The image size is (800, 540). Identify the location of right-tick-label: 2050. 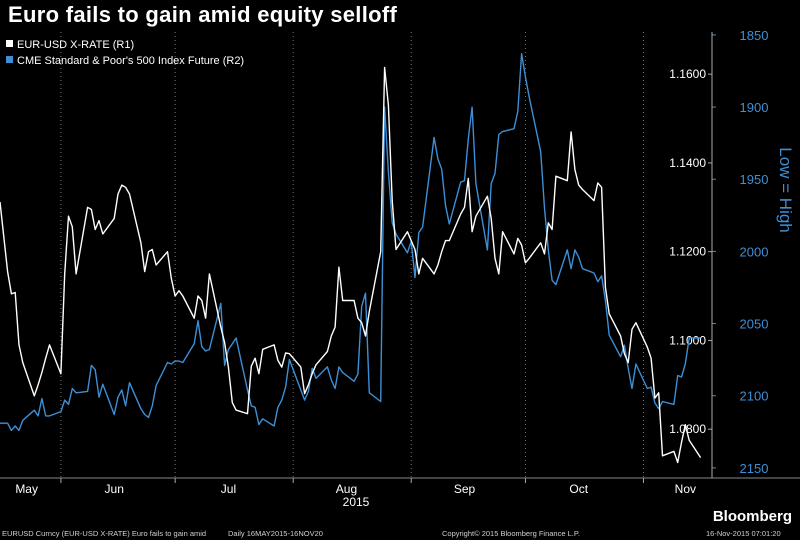
(754, 324).